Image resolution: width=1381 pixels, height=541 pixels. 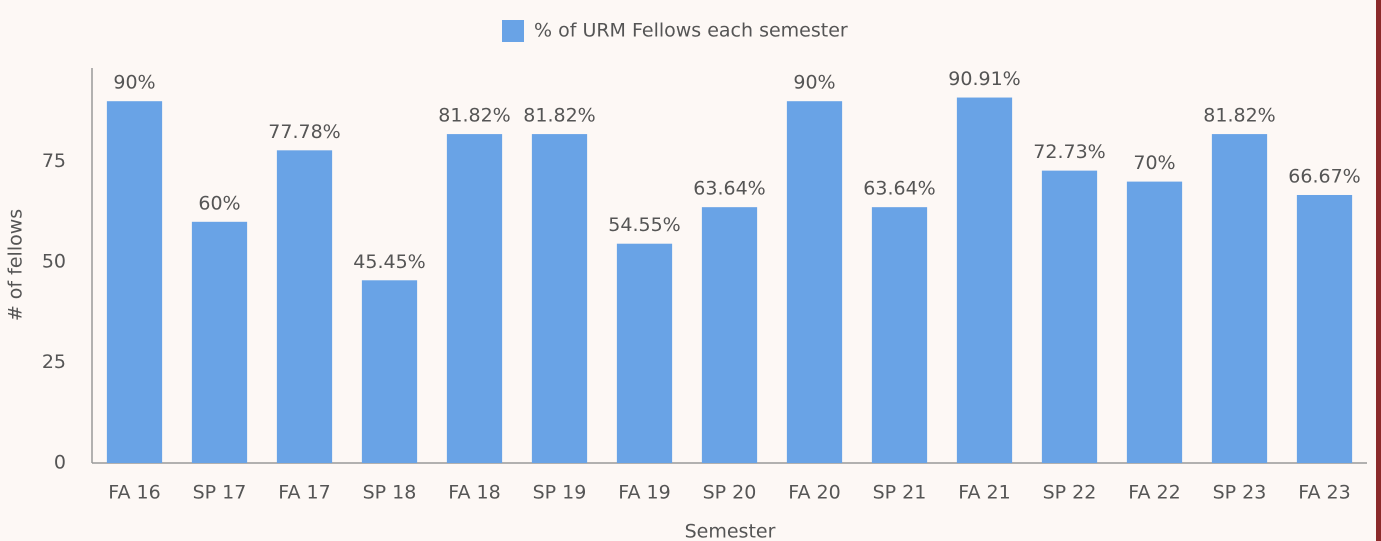 I want to click on data-label: 90.91%, so click(x=984, y=79).